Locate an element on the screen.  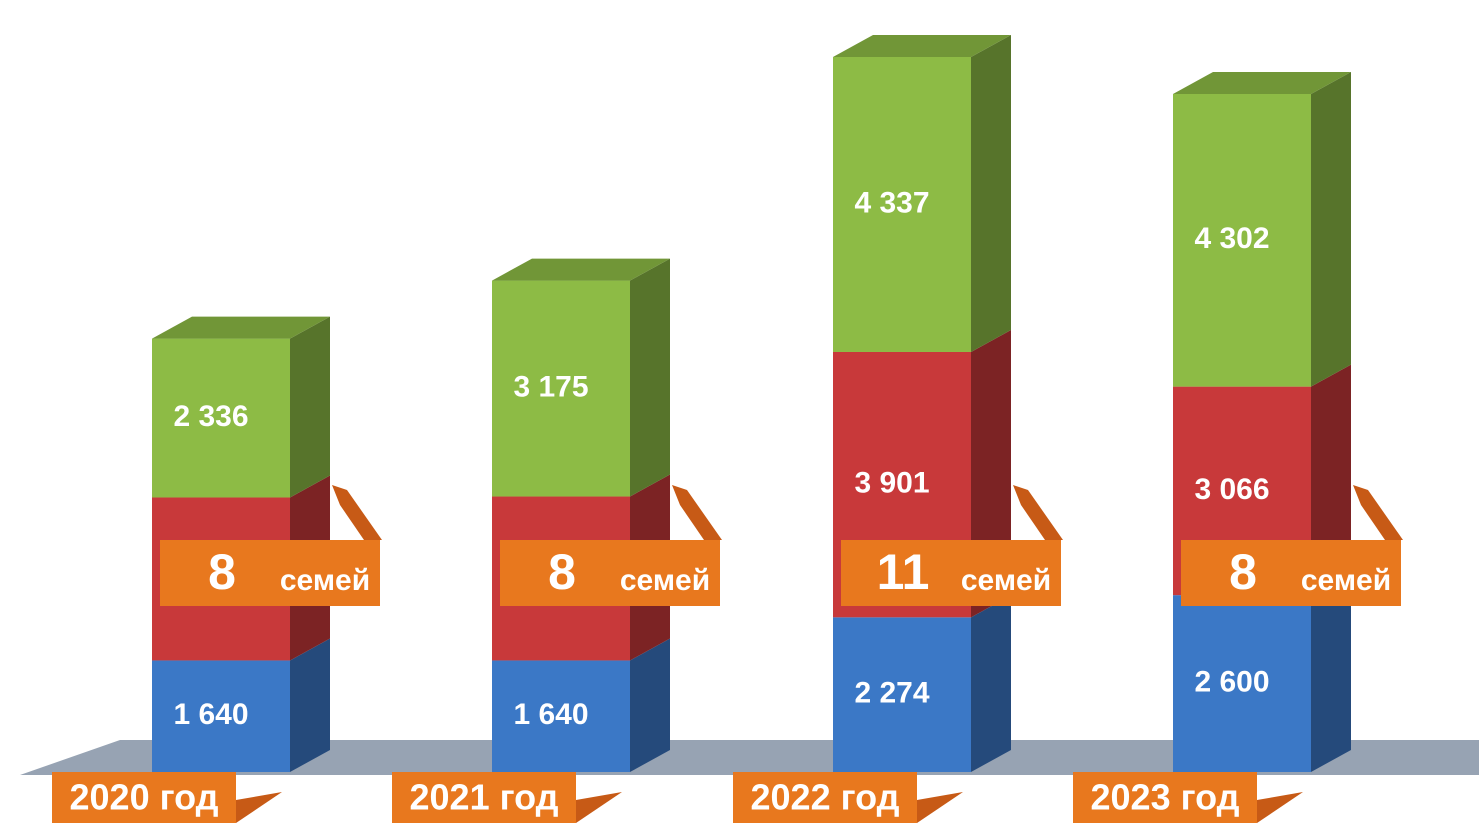
x-tick-label: 2021 год is located at coordinates (484, 797).